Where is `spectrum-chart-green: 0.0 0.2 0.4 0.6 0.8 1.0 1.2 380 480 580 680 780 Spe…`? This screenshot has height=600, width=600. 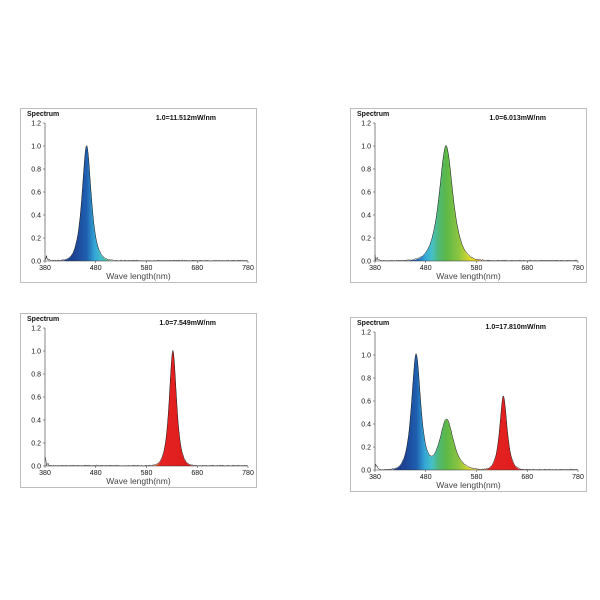
spectrum-chart-green: 0.0 0.2 0.4 0.6 0.8 1.0 1.2 380 480 580 680 780 Spe… is located at coordinates (468, 195).